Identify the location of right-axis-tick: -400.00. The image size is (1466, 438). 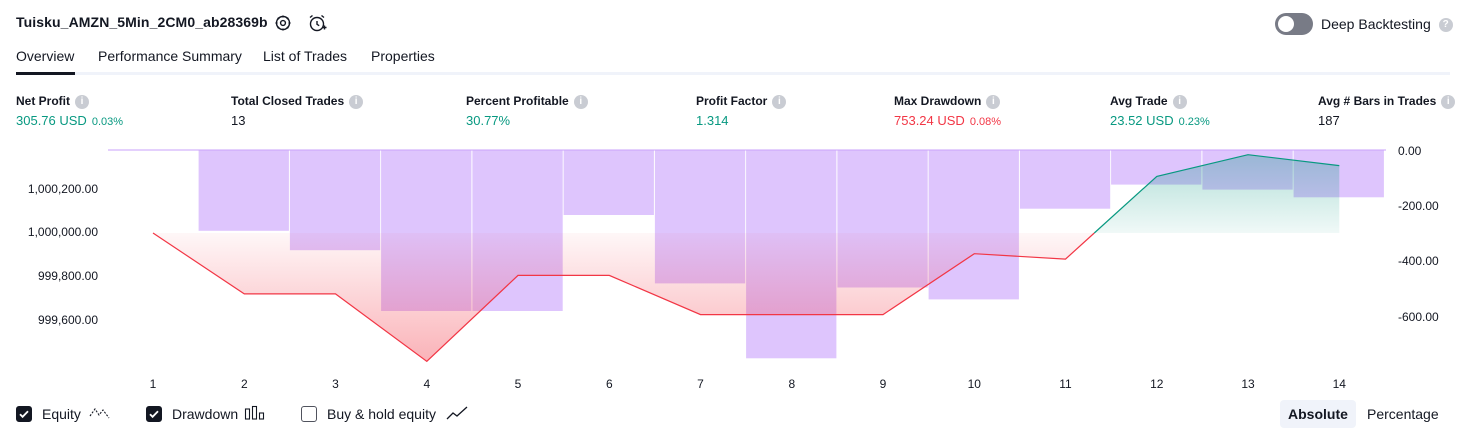
(1418, 261).